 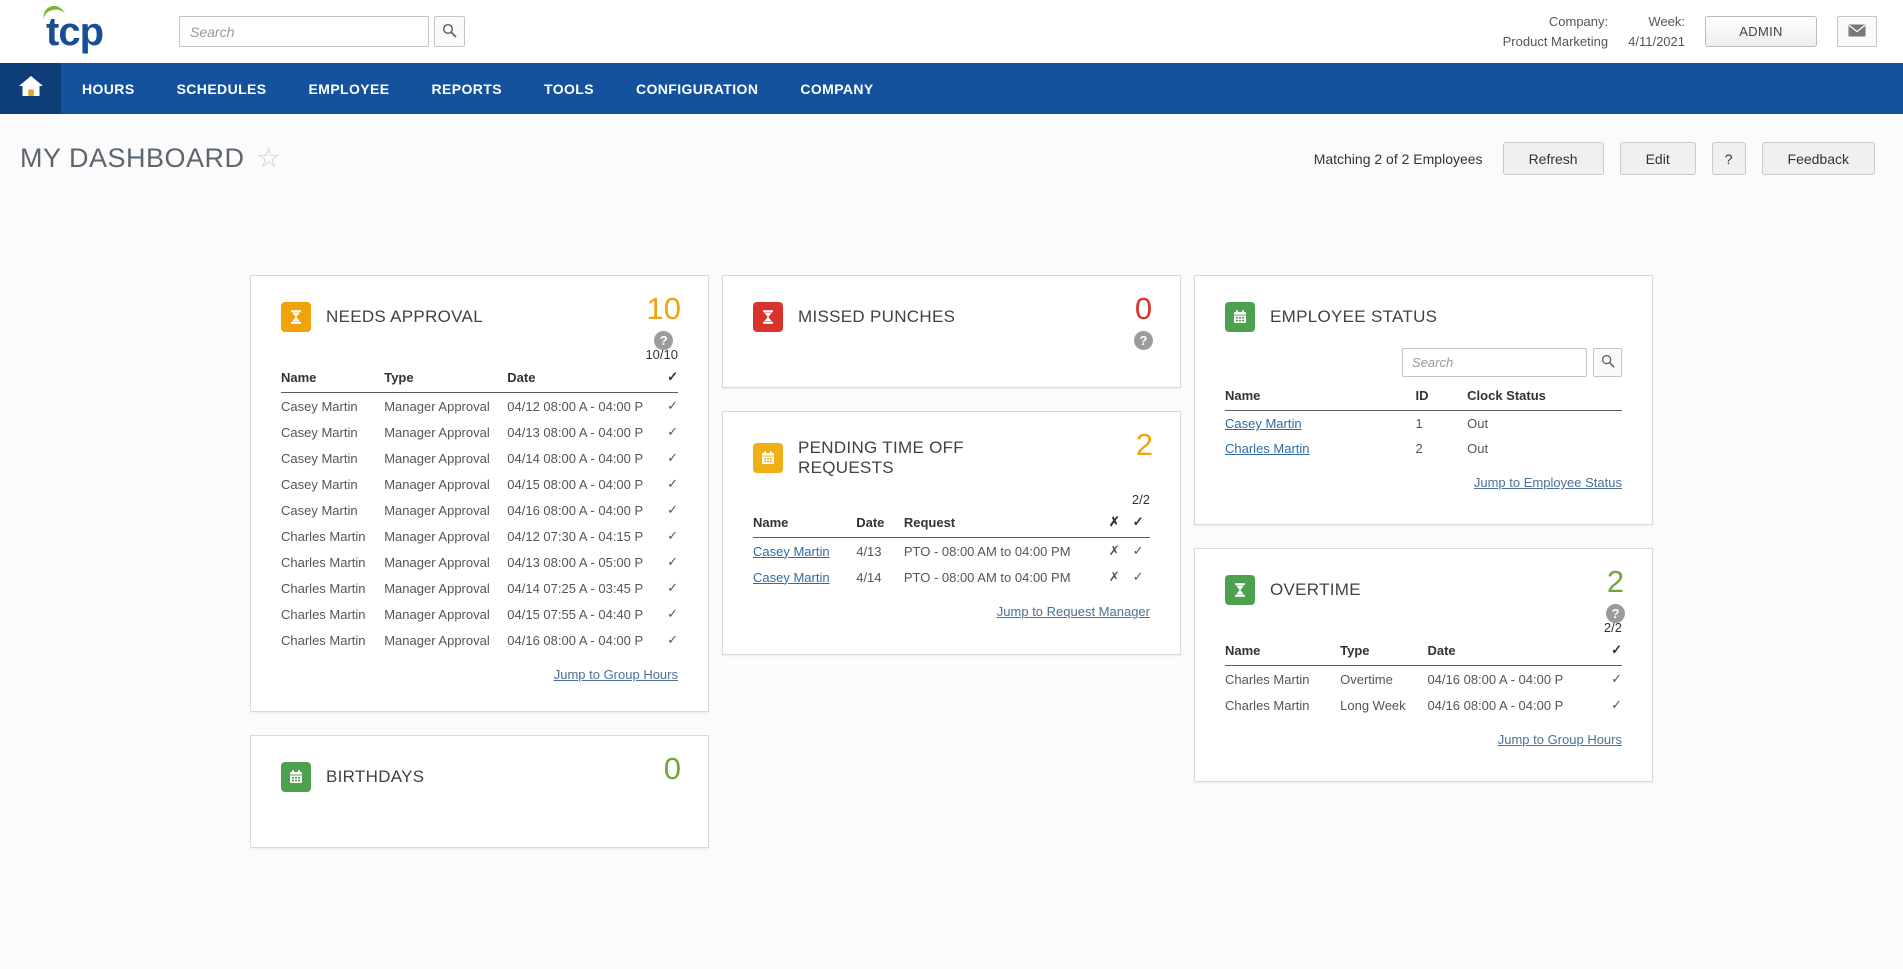 What do you see at coordinates (1494, 362) in the screenshot?
I see `employee-search-input` at bounding box center [1494, 362].